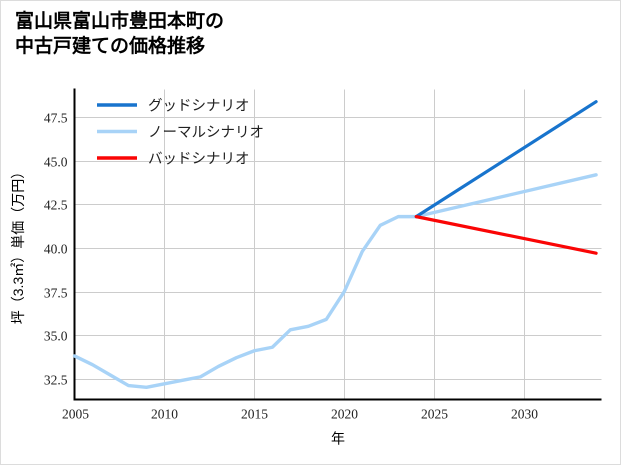  Describe the element at coordinates (524, 414) in the screenshot. I see `x-tick-label: 2030` at that location.